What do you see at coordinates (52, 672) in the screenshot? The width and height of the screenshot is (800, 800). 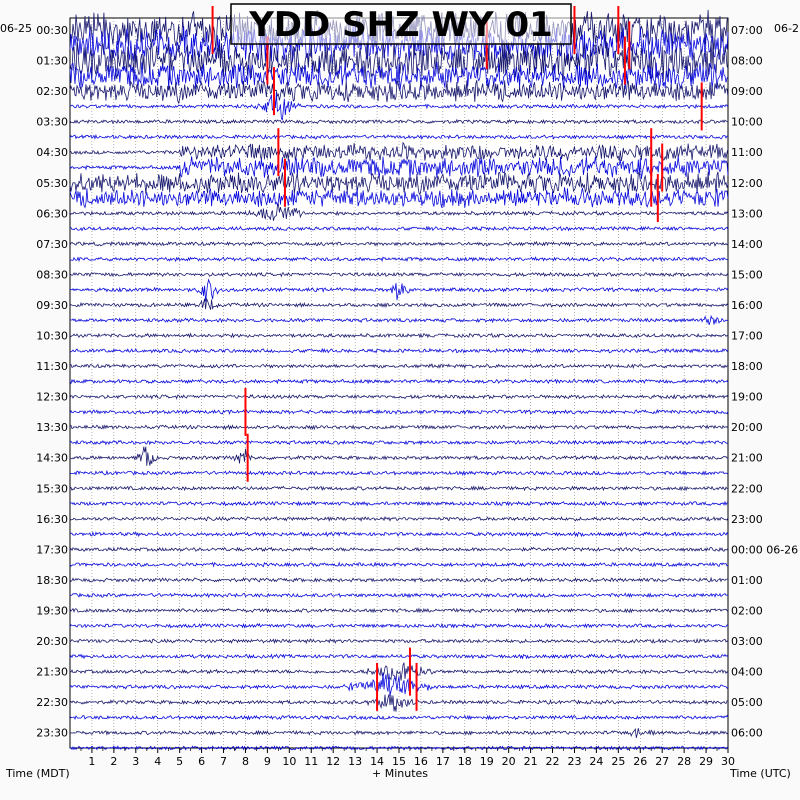 I see `left-time-label: 21:30` at bounding box center [52, 672].